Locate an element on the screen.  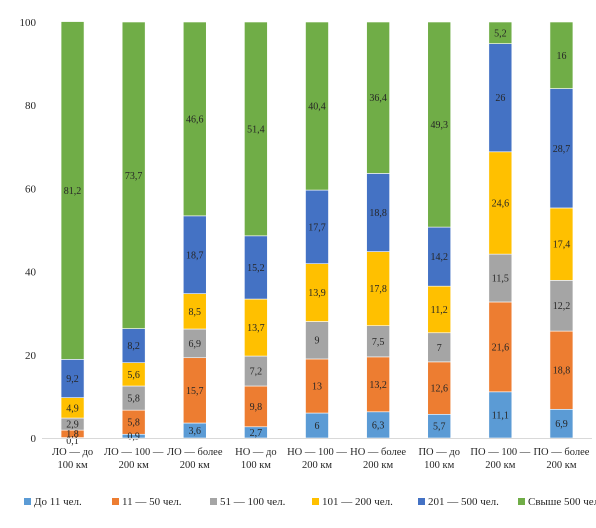
data-label: 15,2 is located at coordinates (256, 268).